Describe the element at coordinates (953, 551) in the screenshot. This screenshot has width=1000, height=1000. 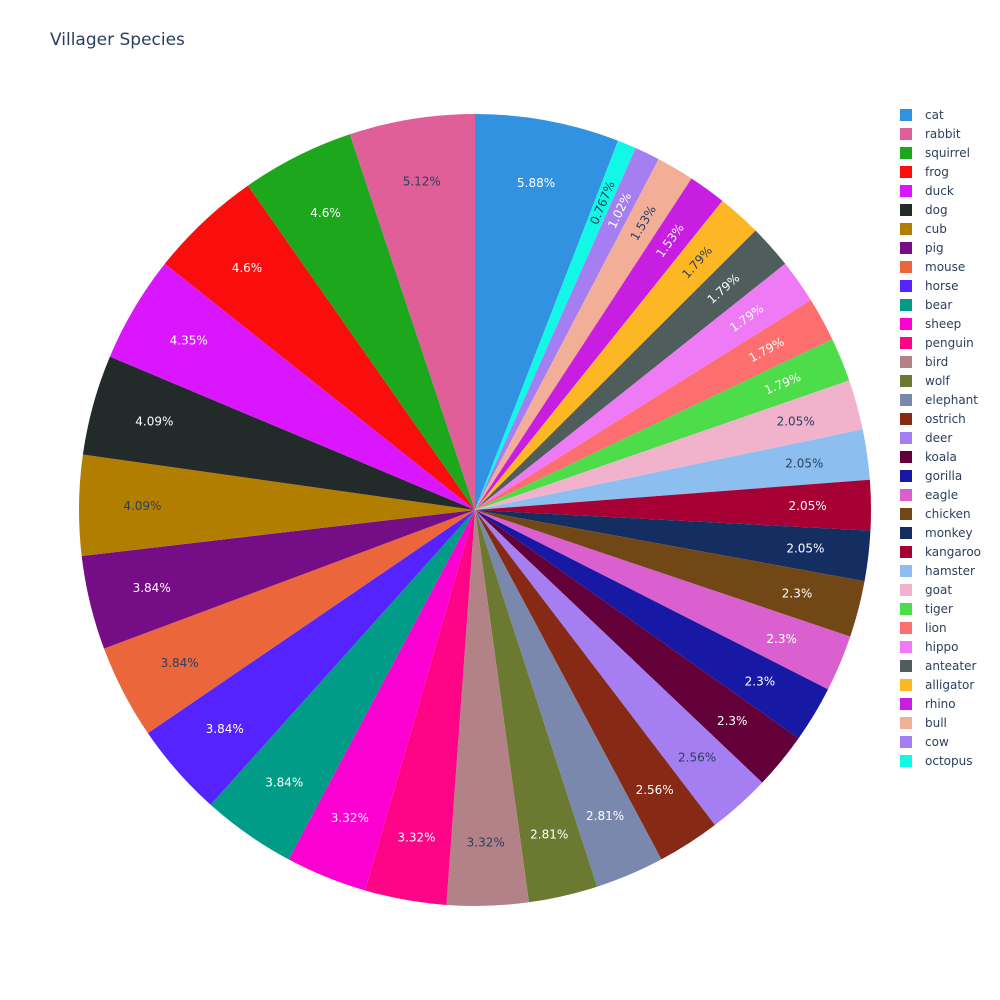
I see `legend-label: kangaroo` at that location.